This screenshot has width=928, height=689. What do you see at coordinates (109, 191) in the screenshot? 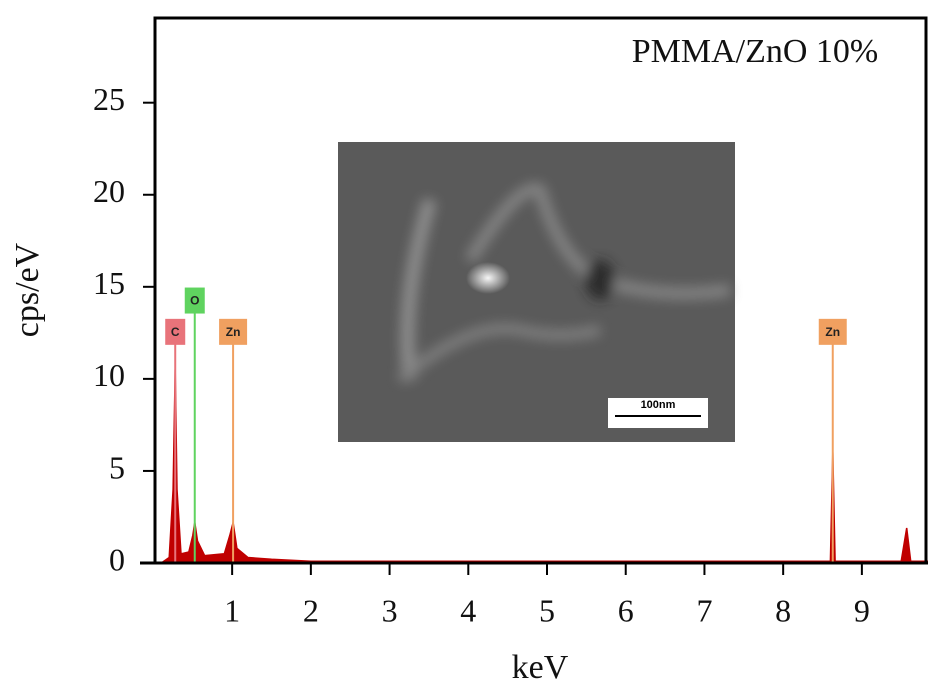
I see `y-tick-label: 20` at bounding box center [109, 191].